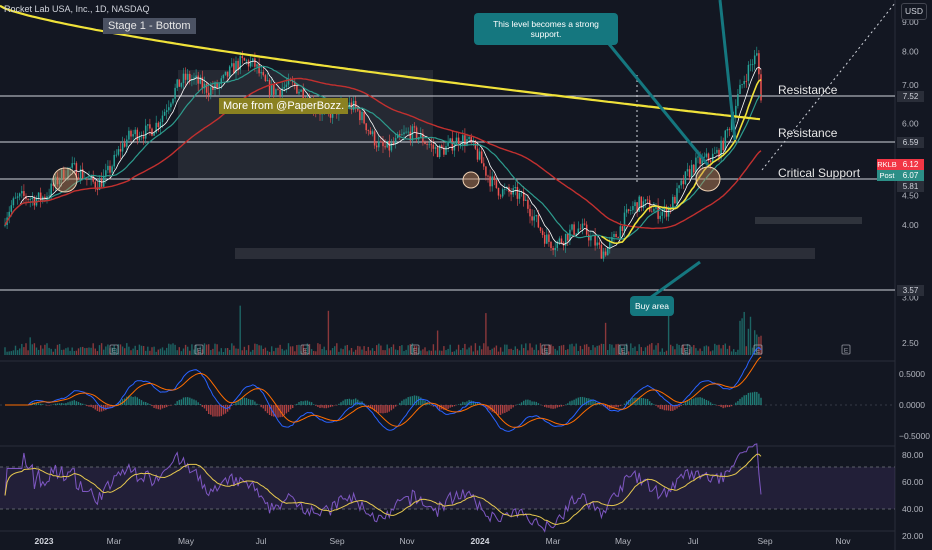 The height and width of the screenshot is (550, 932). Describe the element at coordinates (914, 11) in the screenshot. I see `currency-button: USD` at that location.